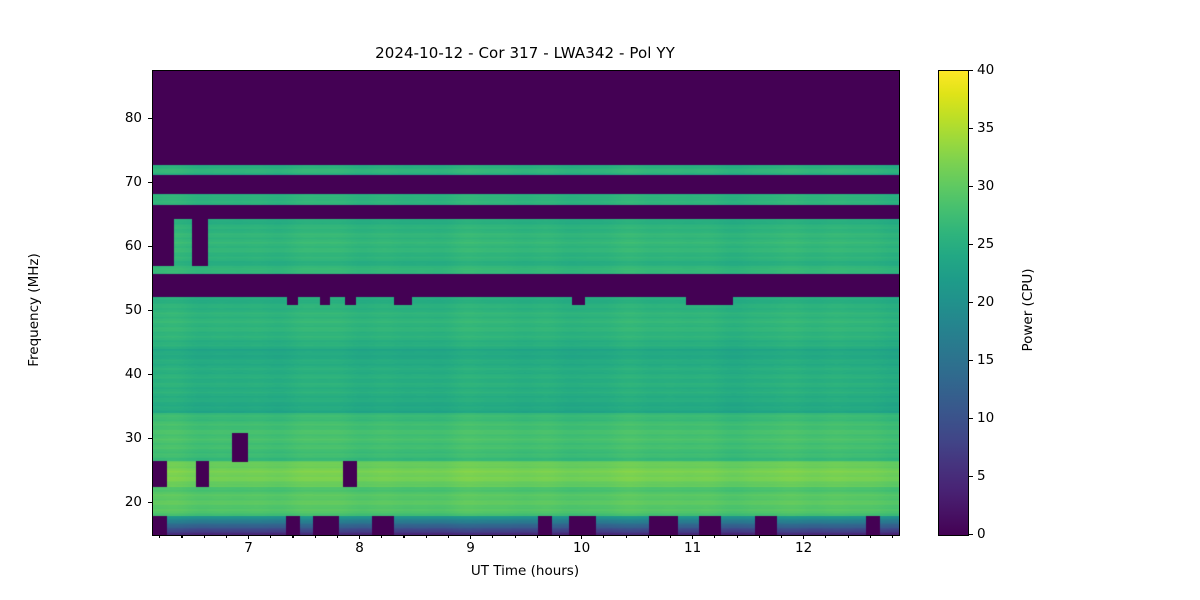 The width and height of the screenshot is (1200, 600). Describe the element at coordinates (133, 182) in the screenshot. I see `y-tick-label: 70` at that location.